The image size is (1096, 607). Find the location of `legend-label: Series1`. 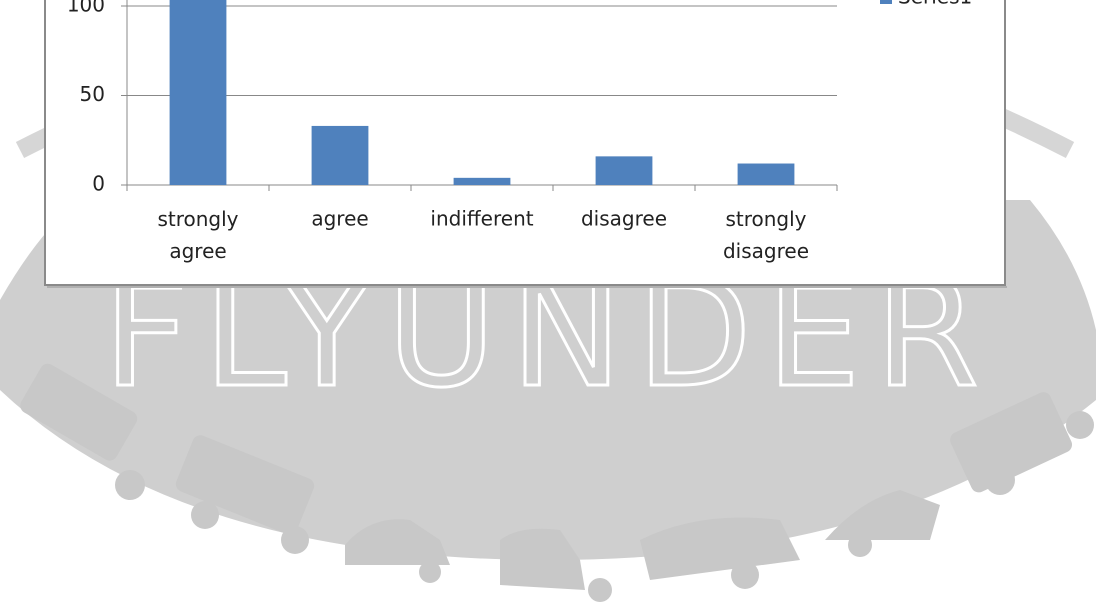

legend-label: Series1 is located at coordinates (935, 4).